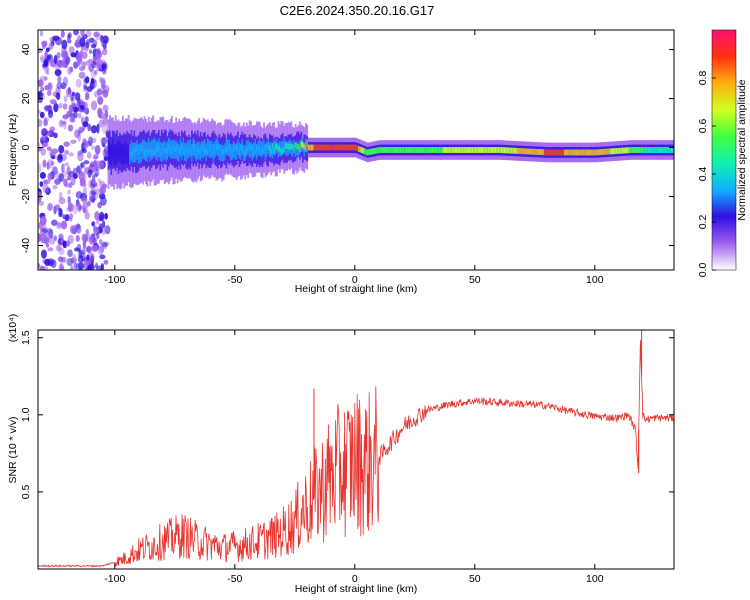  I want to click on spectrogram-x-axis-label: Height of straight line (km), so click(356, 289).